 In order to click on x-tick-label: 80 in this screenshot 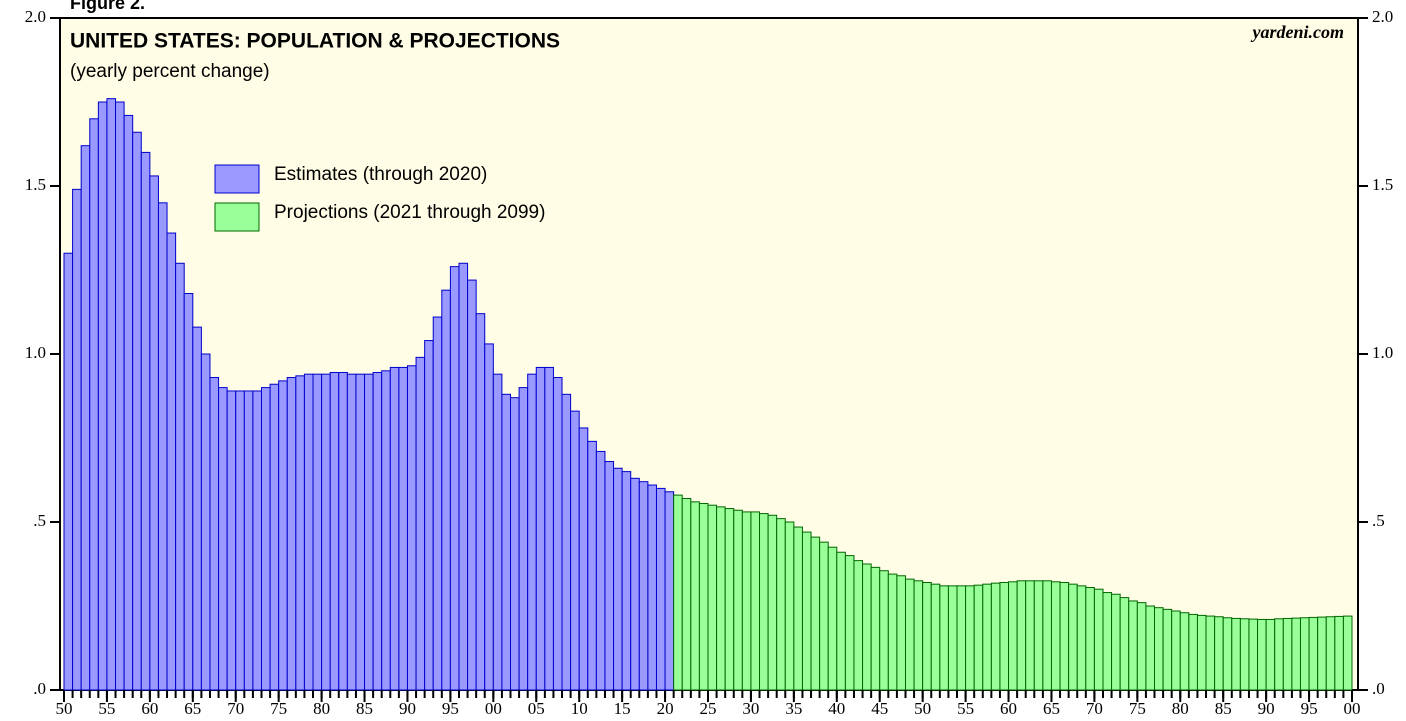, I will do `click(321, 708)`.